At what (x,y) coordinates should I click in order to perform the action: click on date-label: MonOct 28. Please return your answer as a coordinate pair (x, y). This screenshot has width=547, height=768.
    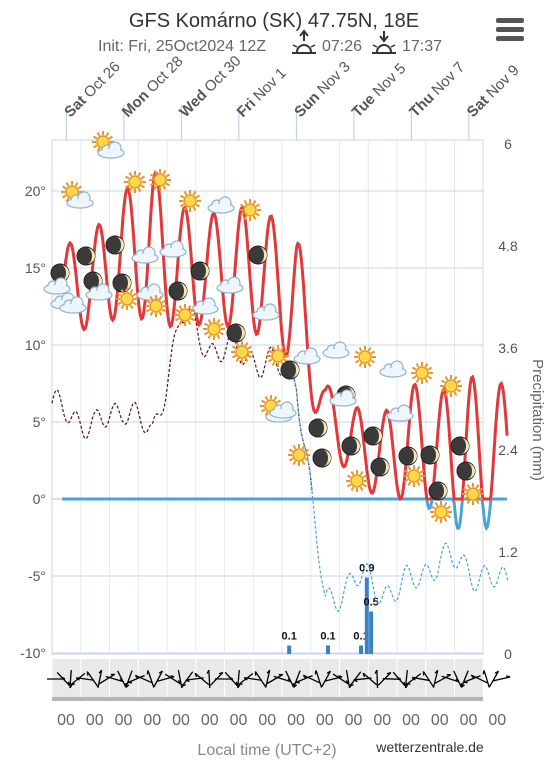
    Looking at the image, I should click on (153, 87).